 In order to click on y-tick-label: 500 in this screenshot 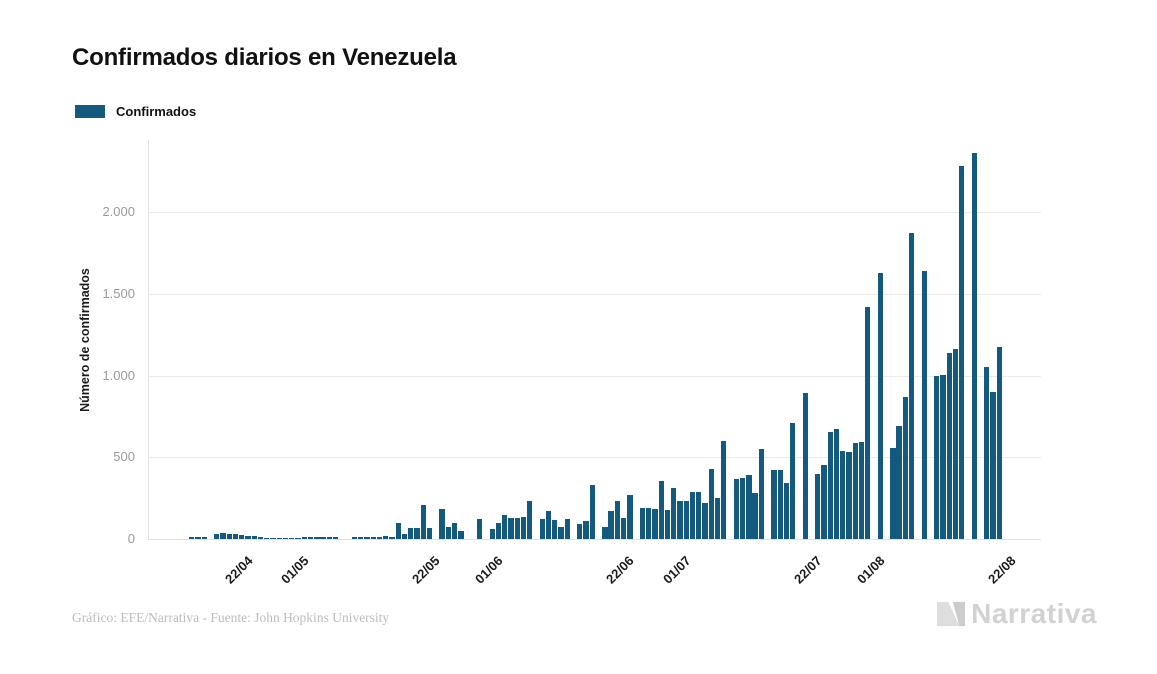, I will do `click(124, 457)`.